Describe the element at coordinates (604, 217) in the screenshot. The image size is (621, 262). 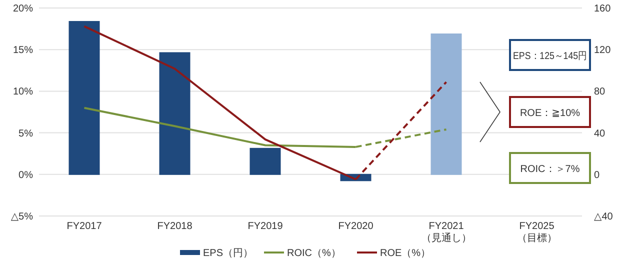
I see `y2-tick-label: △40` at that location.